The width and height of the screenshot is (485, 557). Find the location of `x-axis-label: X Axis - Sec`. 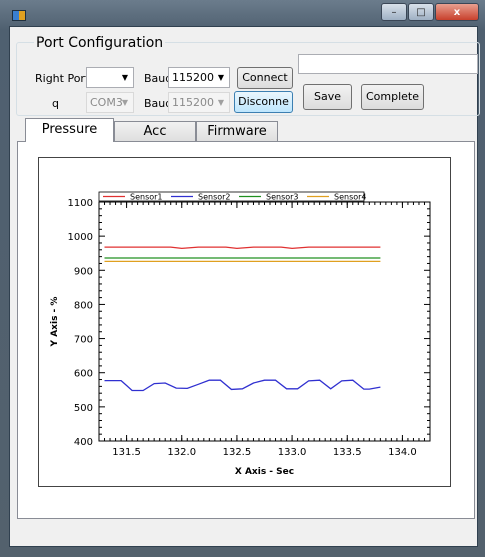

x-axis-label: X Axis - Sec is located at coordinates (264, 472).